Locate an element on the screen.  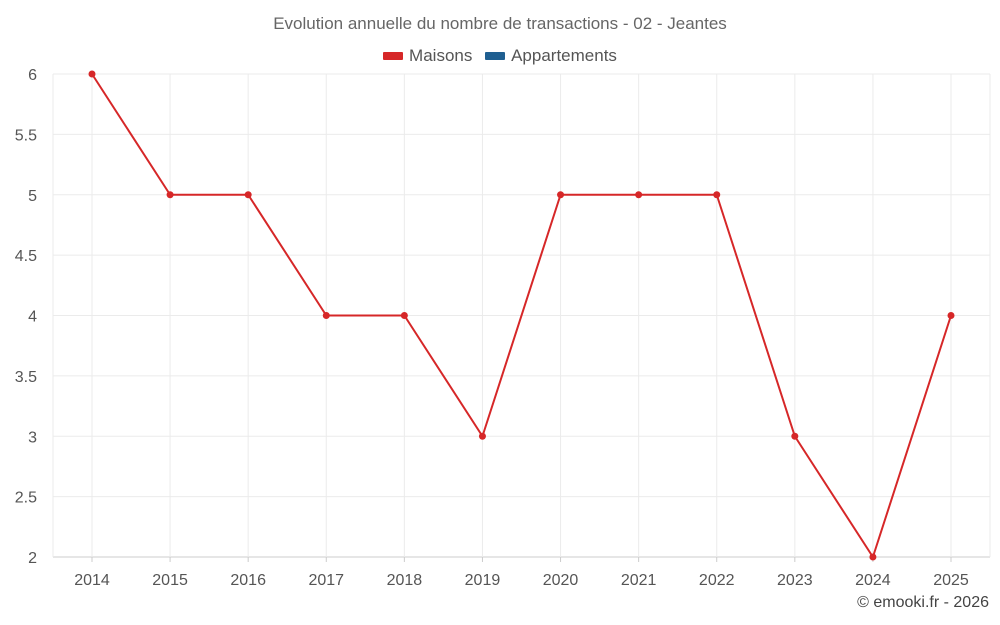
y-tick-label: 5.5 is located at coordinates (26, 135).